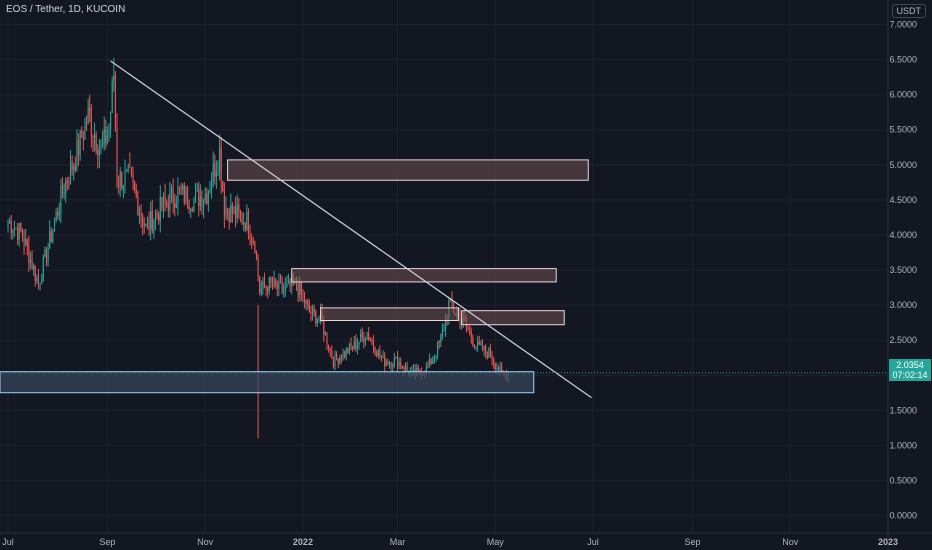 This screenshot has height=550, width=932. What do you see at coordinates (903, 60) in the screenshot?
I see `y-tick-label: 6.5000` at bounding box center [903, 60].